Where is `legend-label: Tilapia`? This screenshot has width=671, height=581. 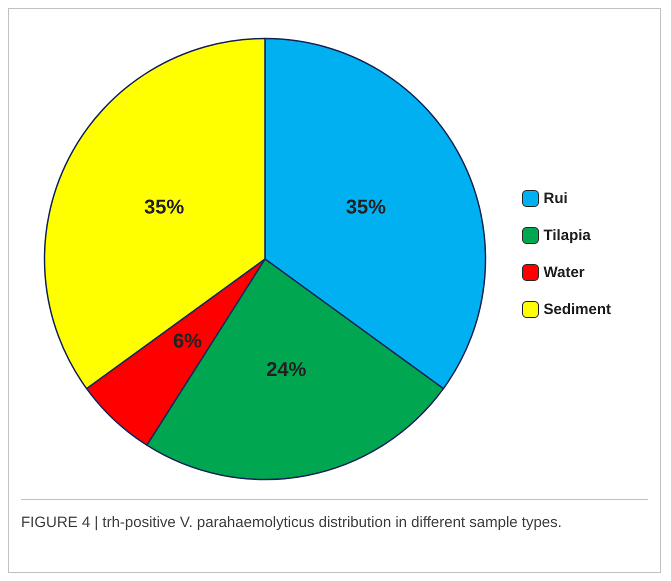 legend-label: Tilapia is located at coordinates (568, 235).